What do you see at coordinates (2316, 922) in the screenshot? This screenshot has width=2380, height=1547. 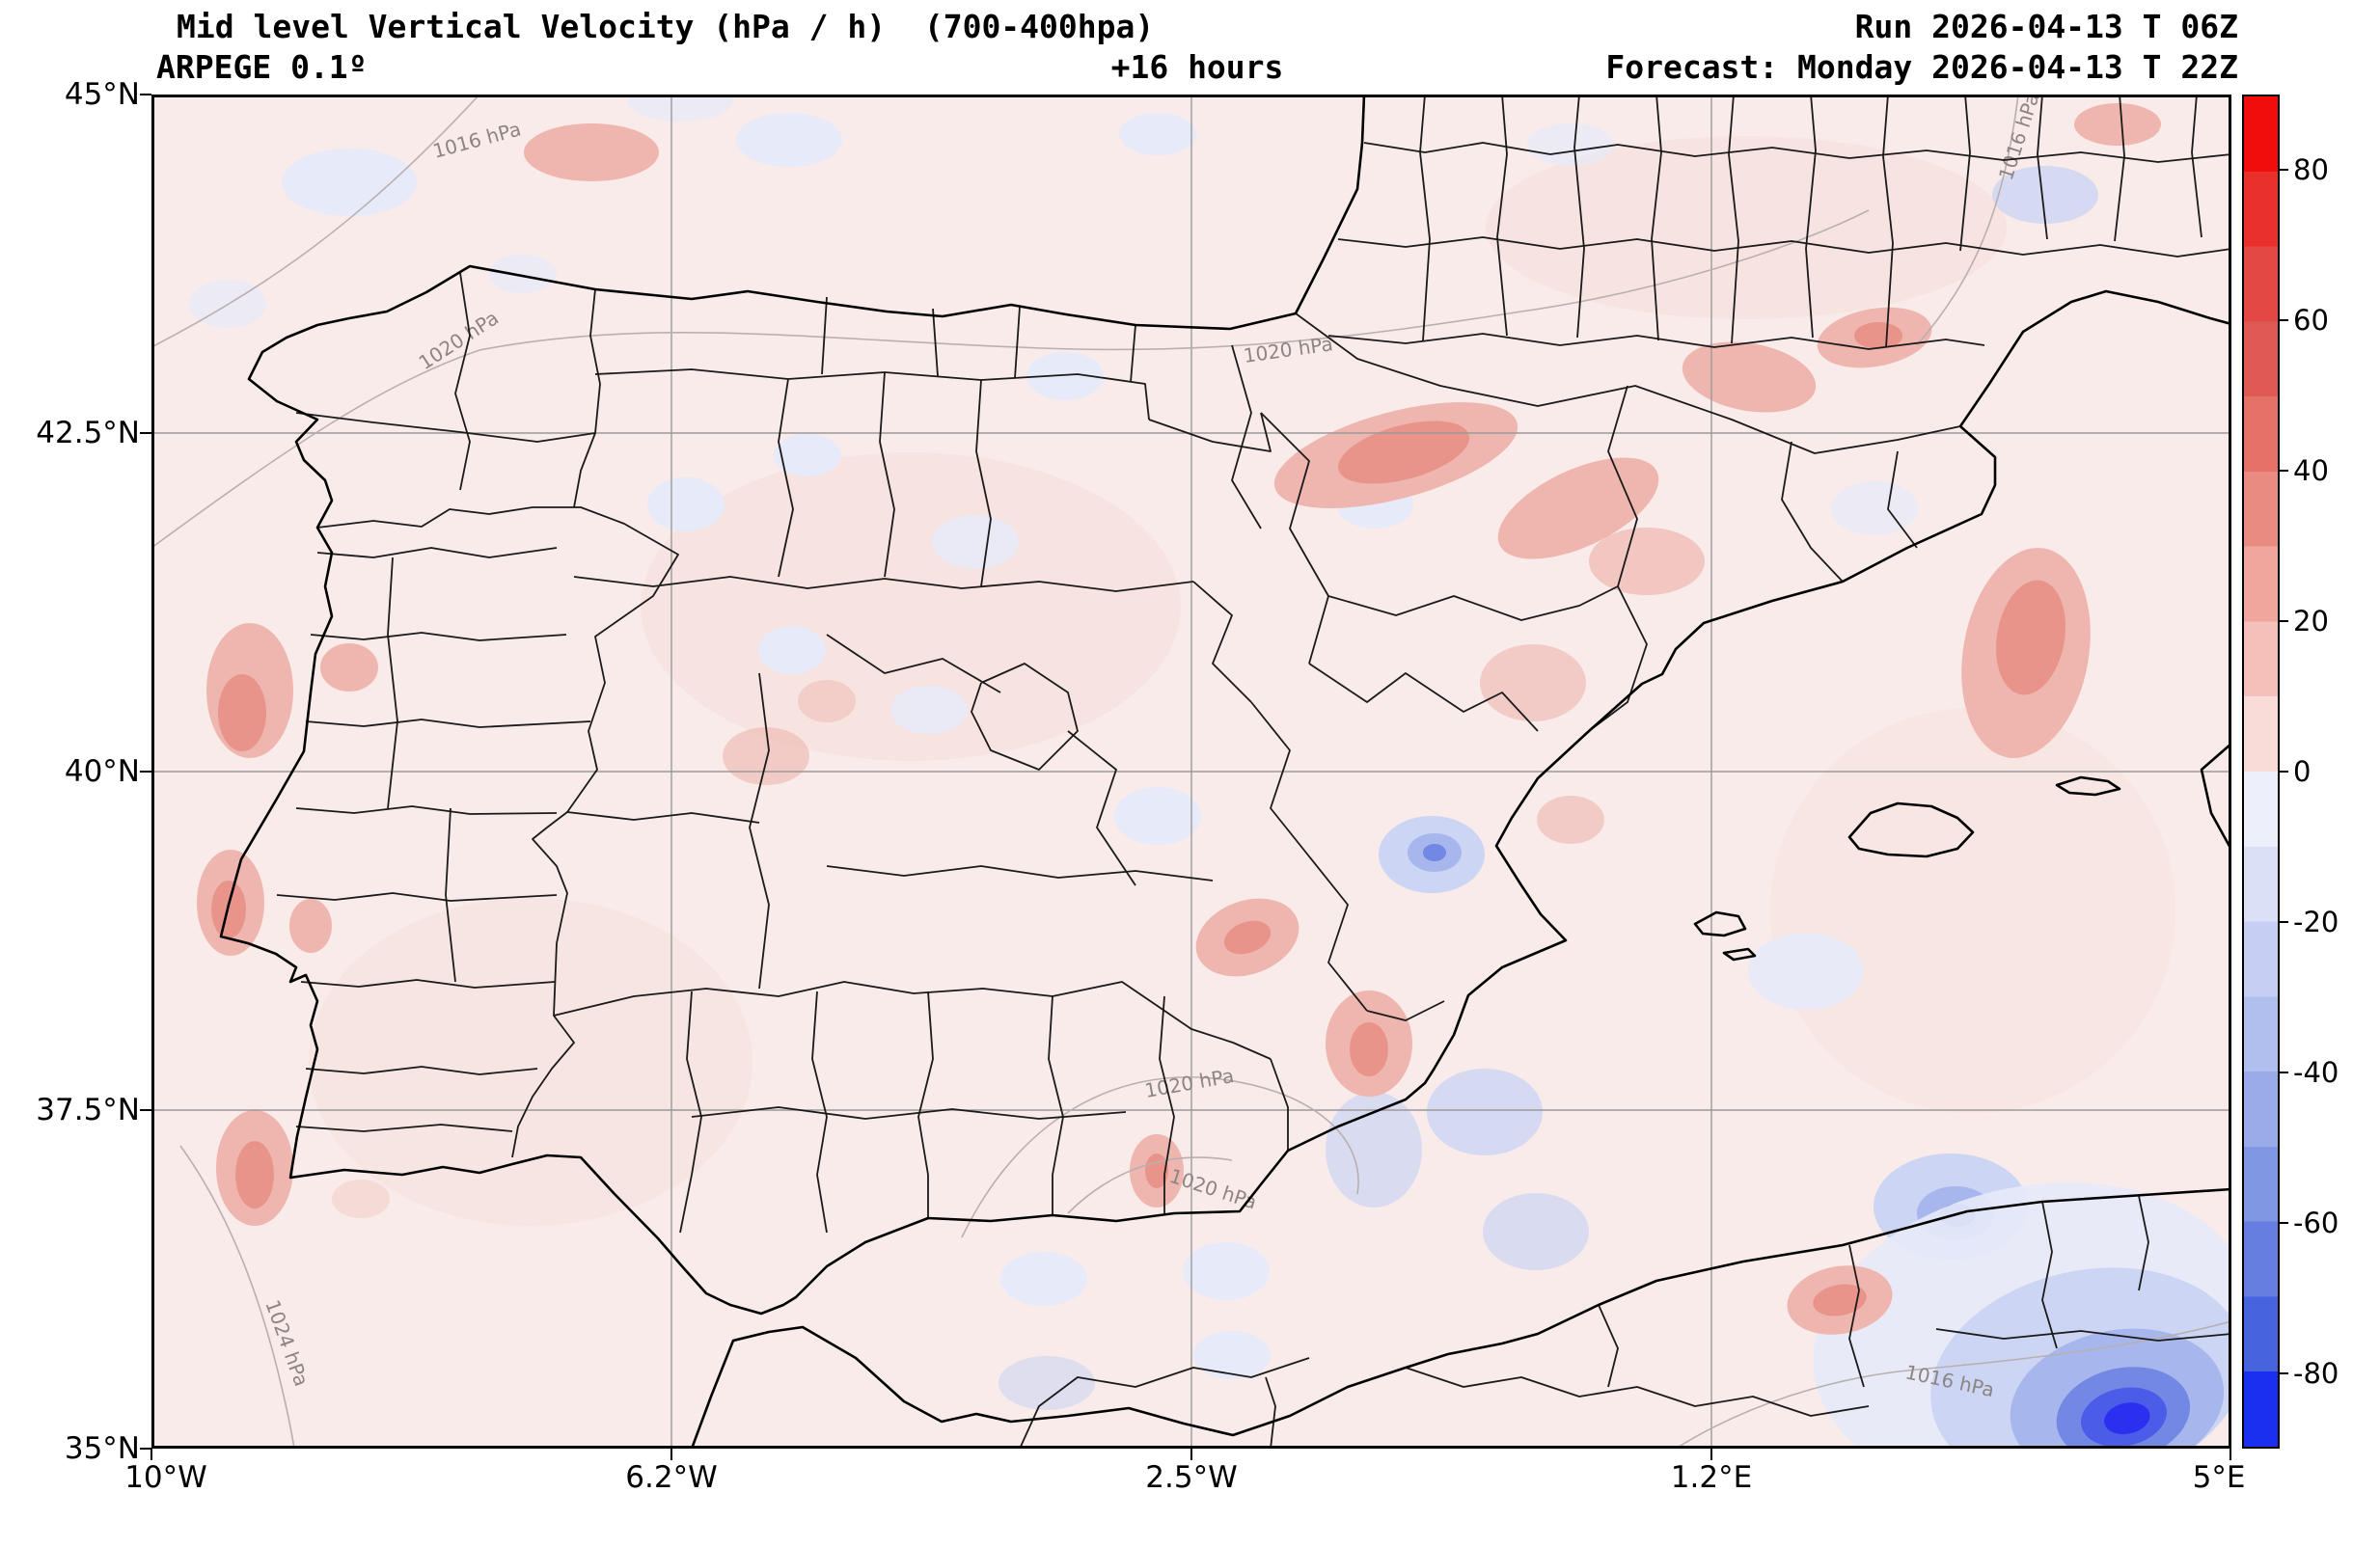 I see `colorbar-tick-label: -20` at bounding box center [2316, 922].